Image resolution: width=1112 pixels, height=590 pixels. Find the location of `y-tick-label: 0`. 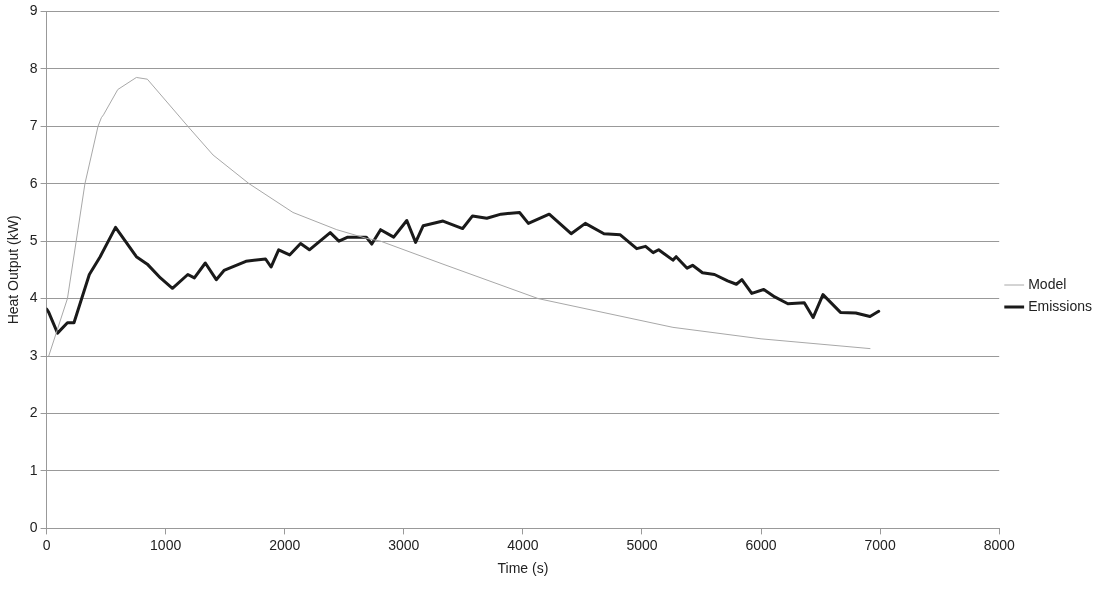

y-tick-label: 0 is located at coordinates (33, 527).